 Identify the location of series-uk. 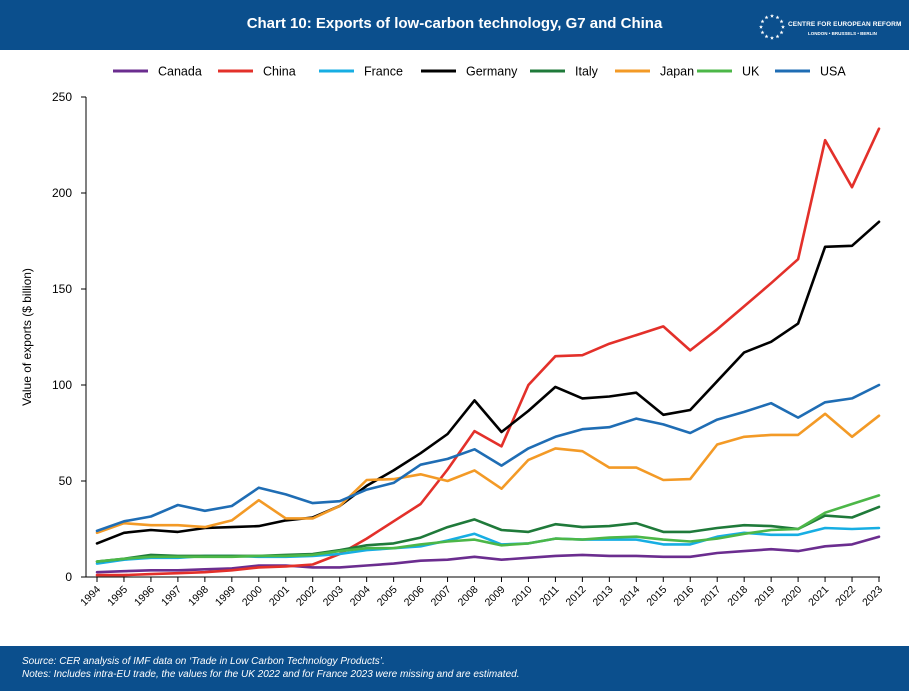
(488, 528).